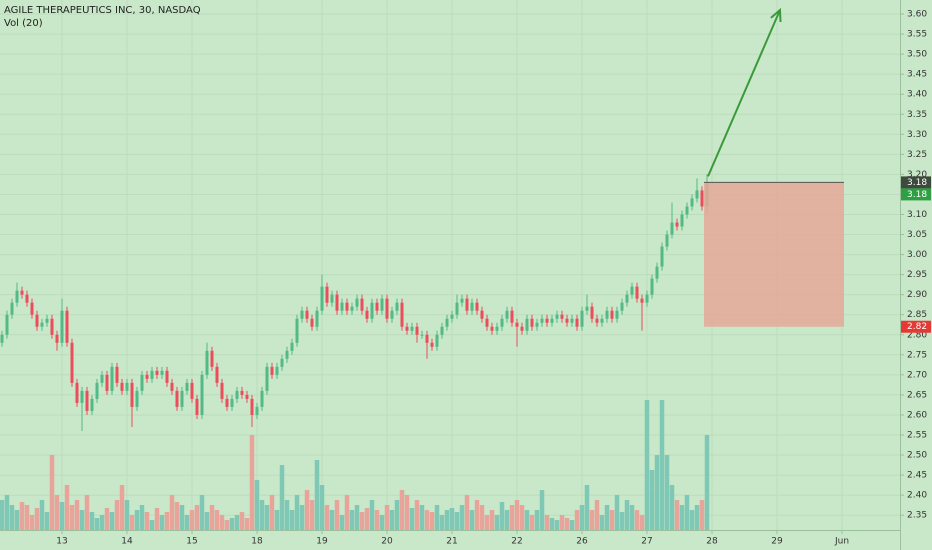 This screenshot has width=932, height=550. Describe the element at coordinates (917, 395) in the screenshot. I see `y-tick-label: 2.65` at that location.